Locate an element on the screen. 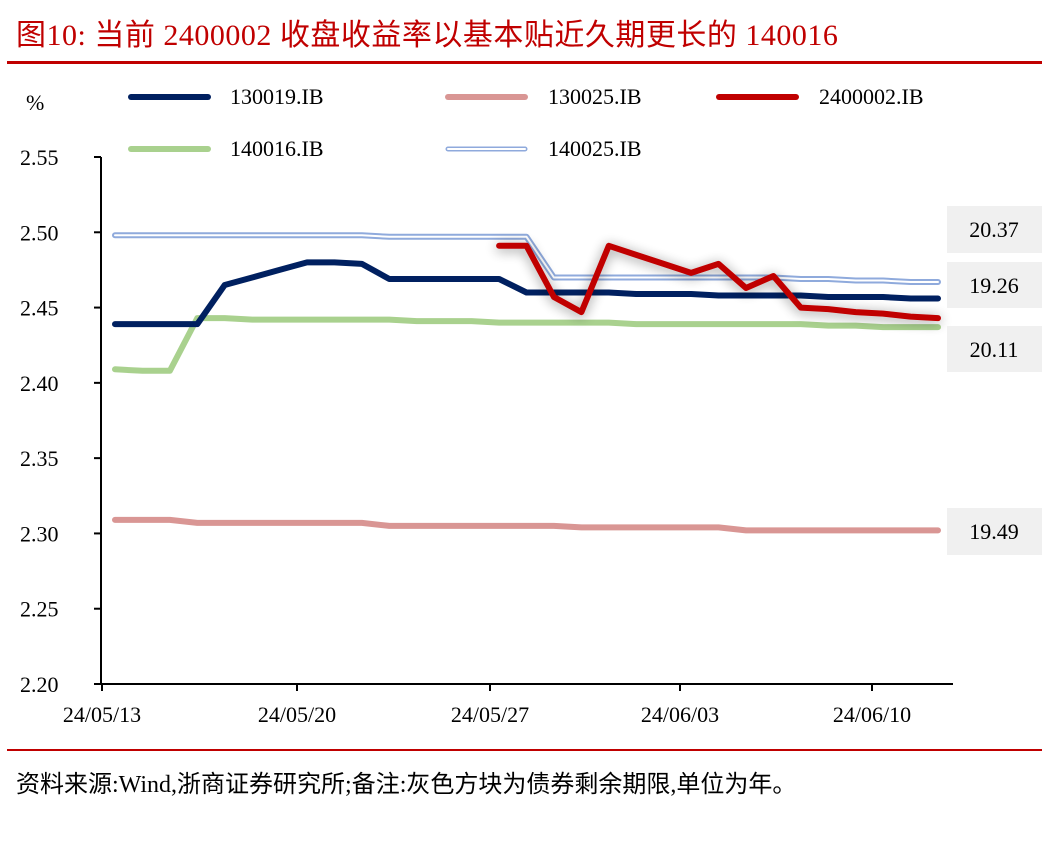  y-tick-label: 2.25 is located at coordinates (39, 609).